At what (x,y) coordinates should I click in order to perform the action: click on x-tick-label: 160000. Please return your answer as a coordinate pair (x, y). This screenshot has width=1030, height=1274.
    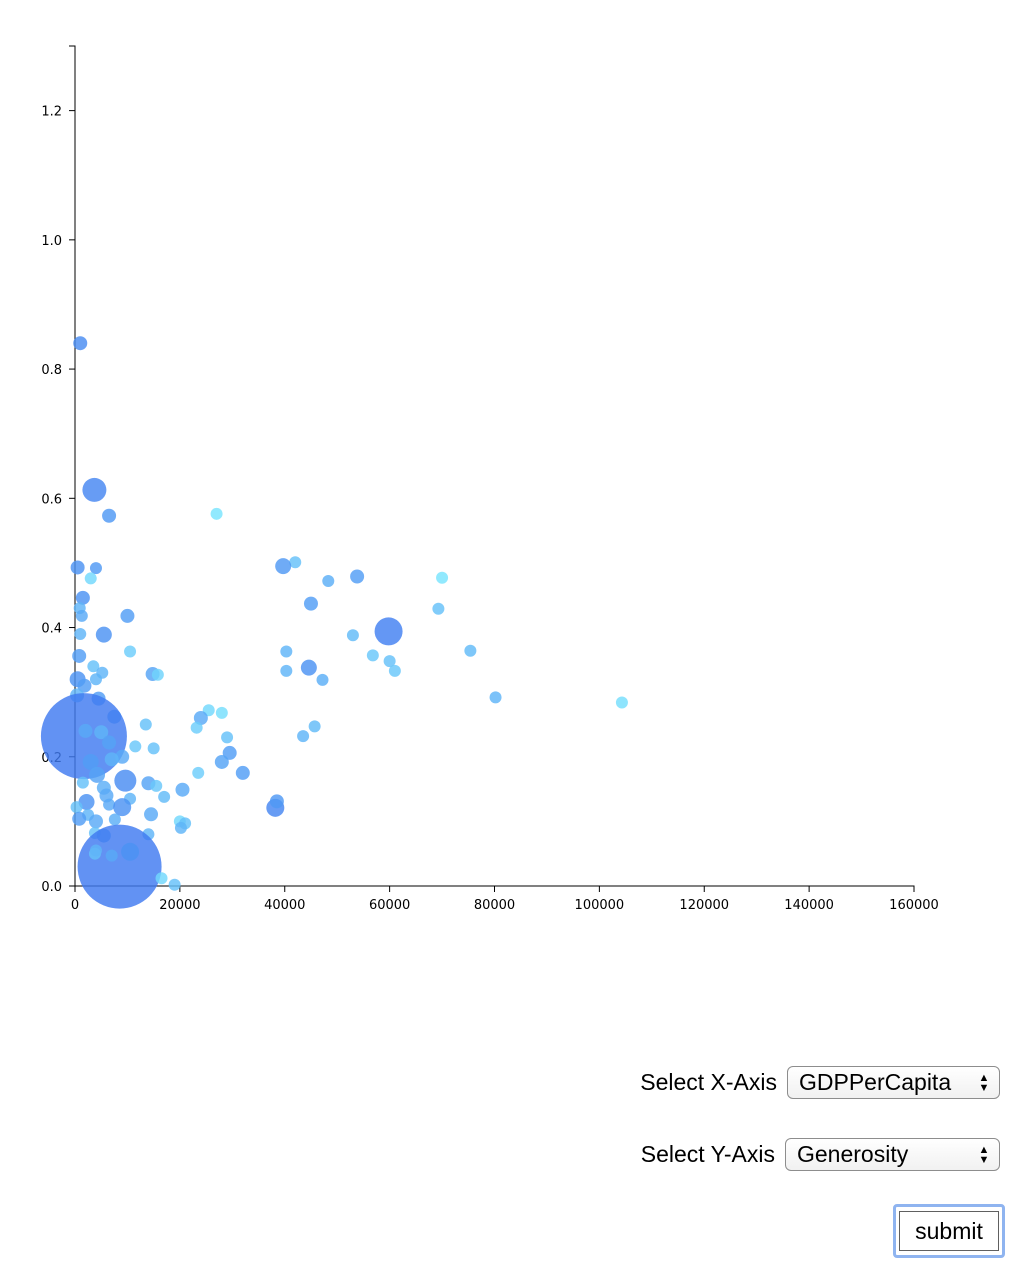
    Looking at the image, I should click on (914, 905).